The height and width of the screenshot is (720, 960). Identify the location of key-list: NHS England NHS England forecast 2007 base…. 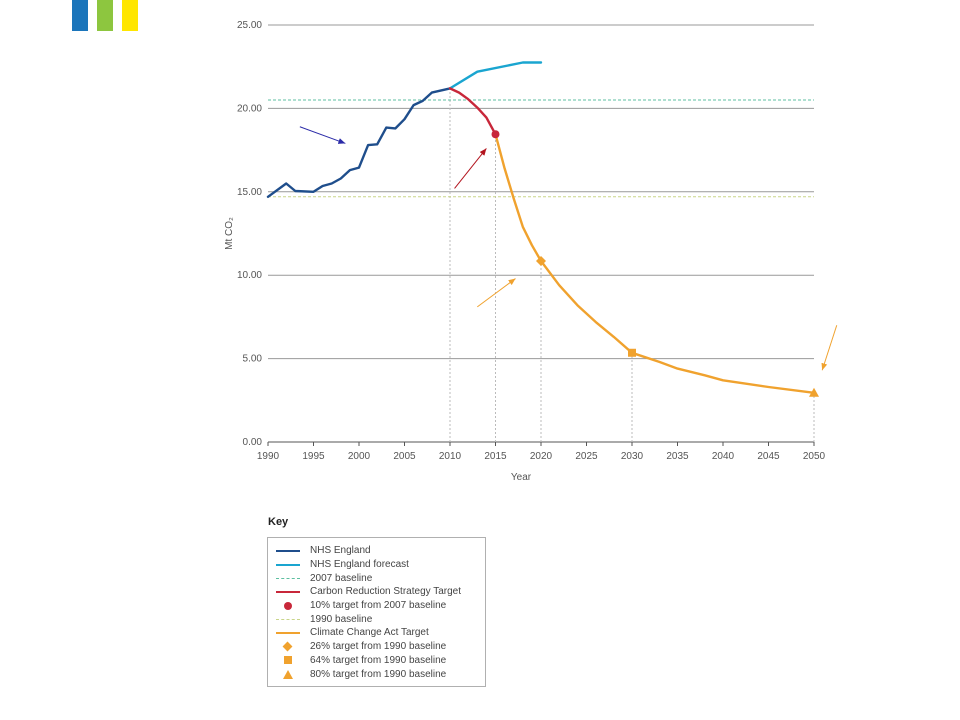
(376, 609).